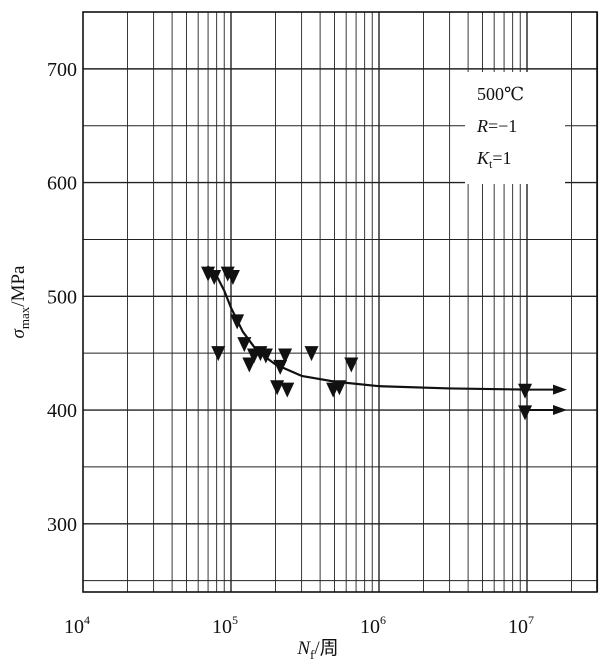 The width and height of the screenshot is (609, 666). What do you see at coordinates (531, 620) in the screenshot?
I see `x-tick-exponent: 7` at bounding box center [531, 620].